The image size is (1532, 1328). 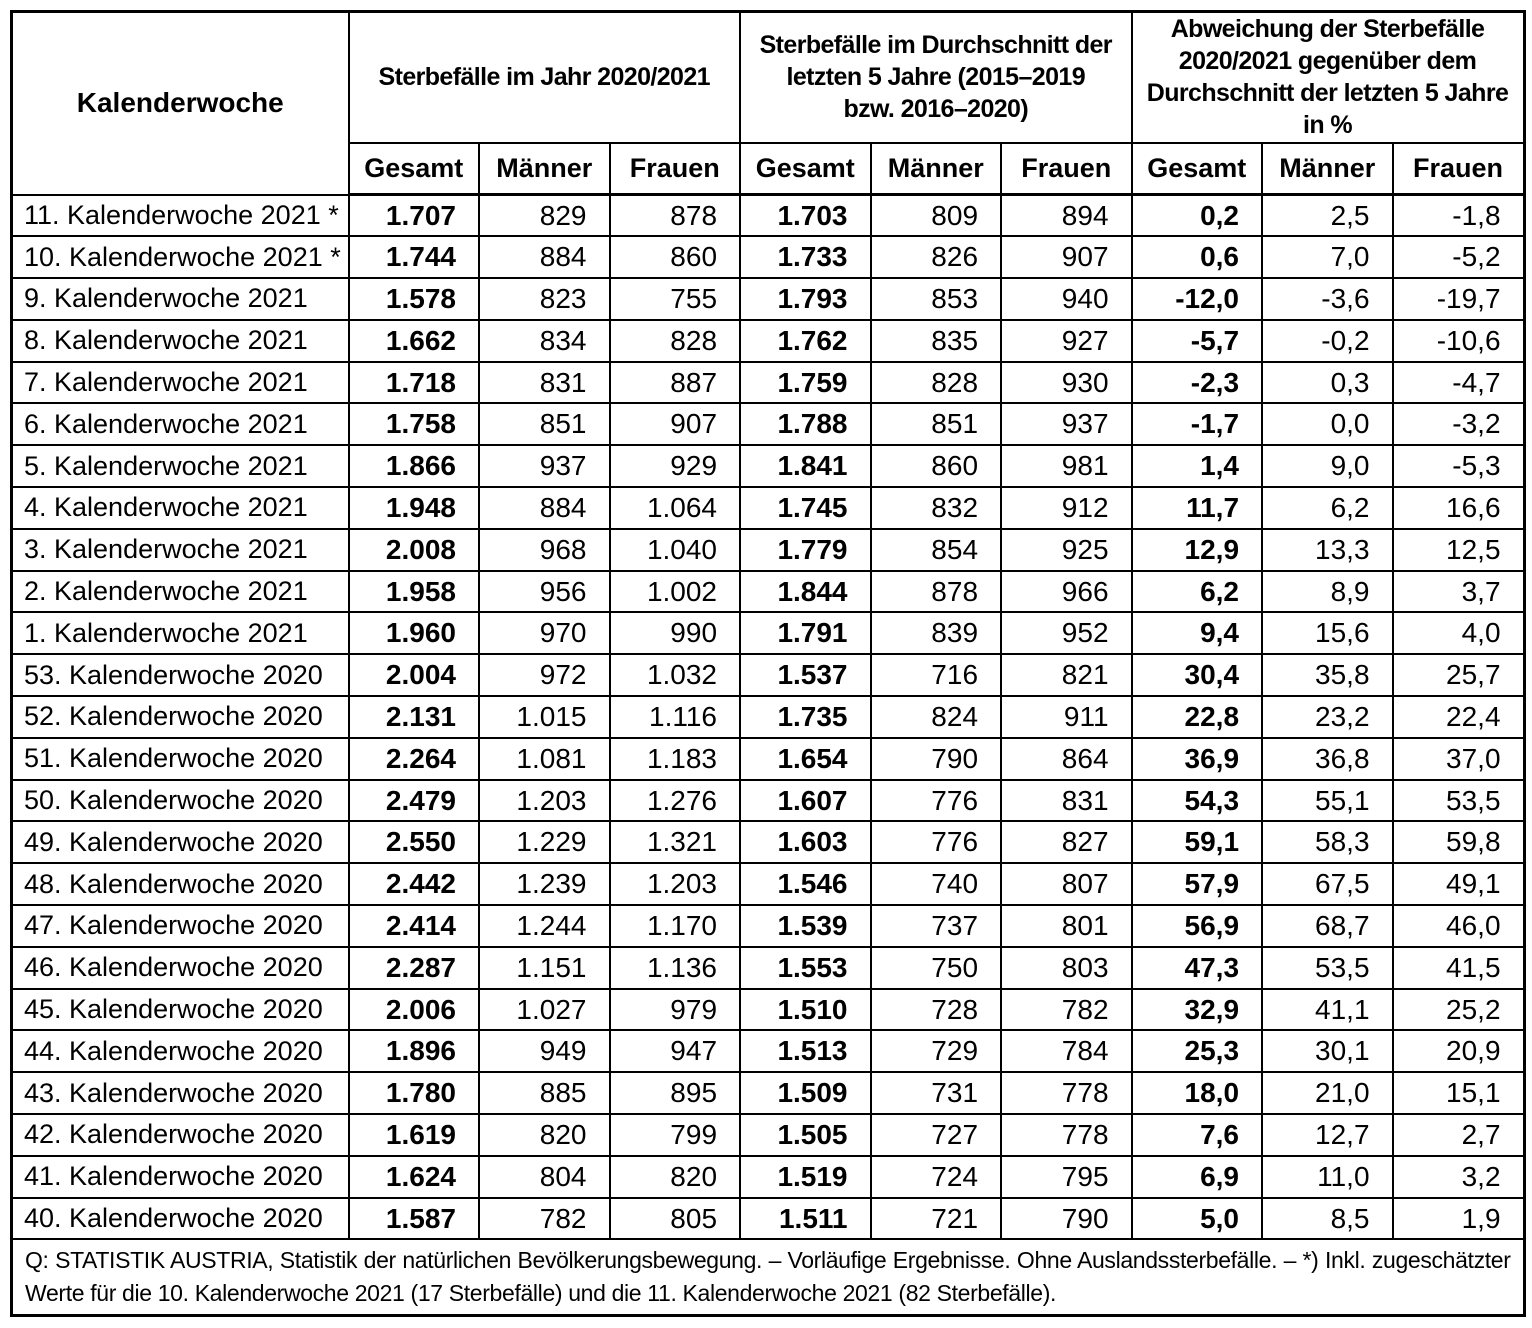 What do you see at coordinates (1458, 1093) in the screenshot?
I see `deviation-frauen: 15,1` at bounding box center [1458, 1093].